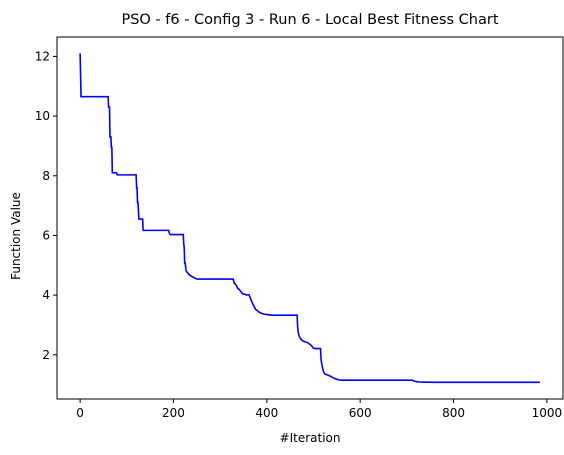 Image resolution: width=564 pixels, height=455 pixels. What do you see at coordinates (80, 413) in the screenshot?
I see `x-tick-label: 0` at bounding box center [80, 413].